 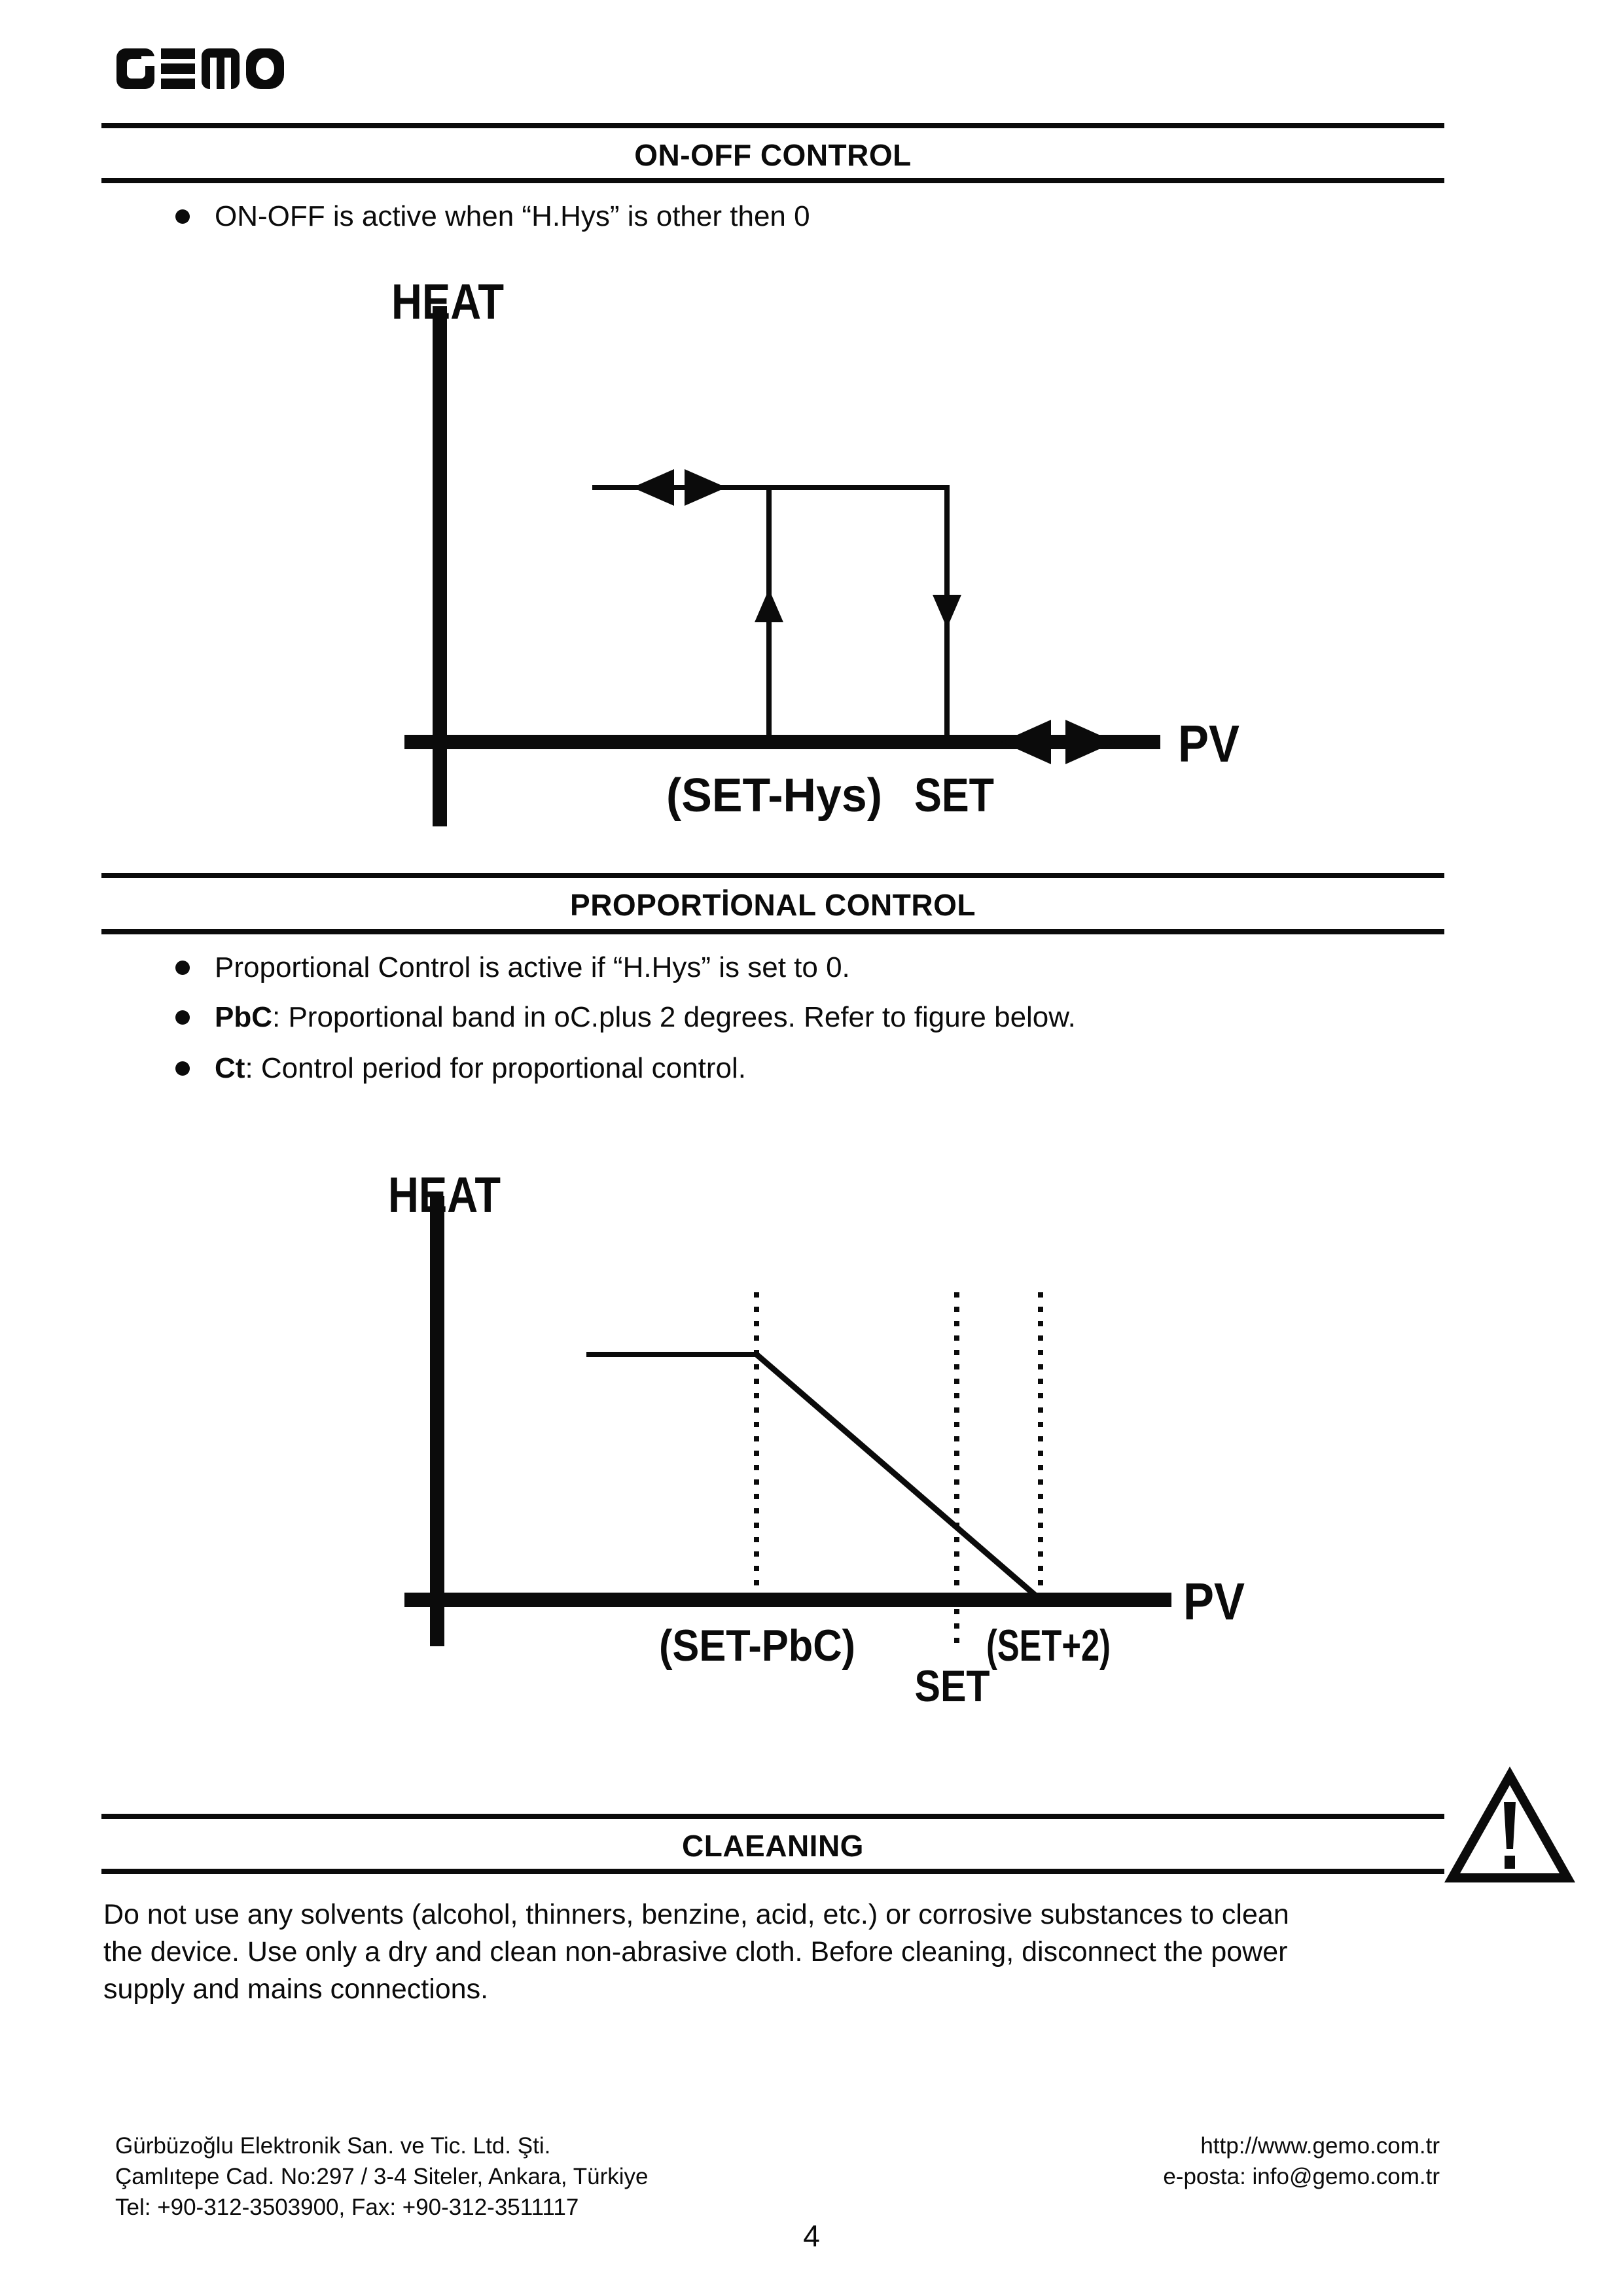 What do you see at coordinates (178, 68) in the screenshot?
I see `logo-letter-e` at bounding box center [178, 68].